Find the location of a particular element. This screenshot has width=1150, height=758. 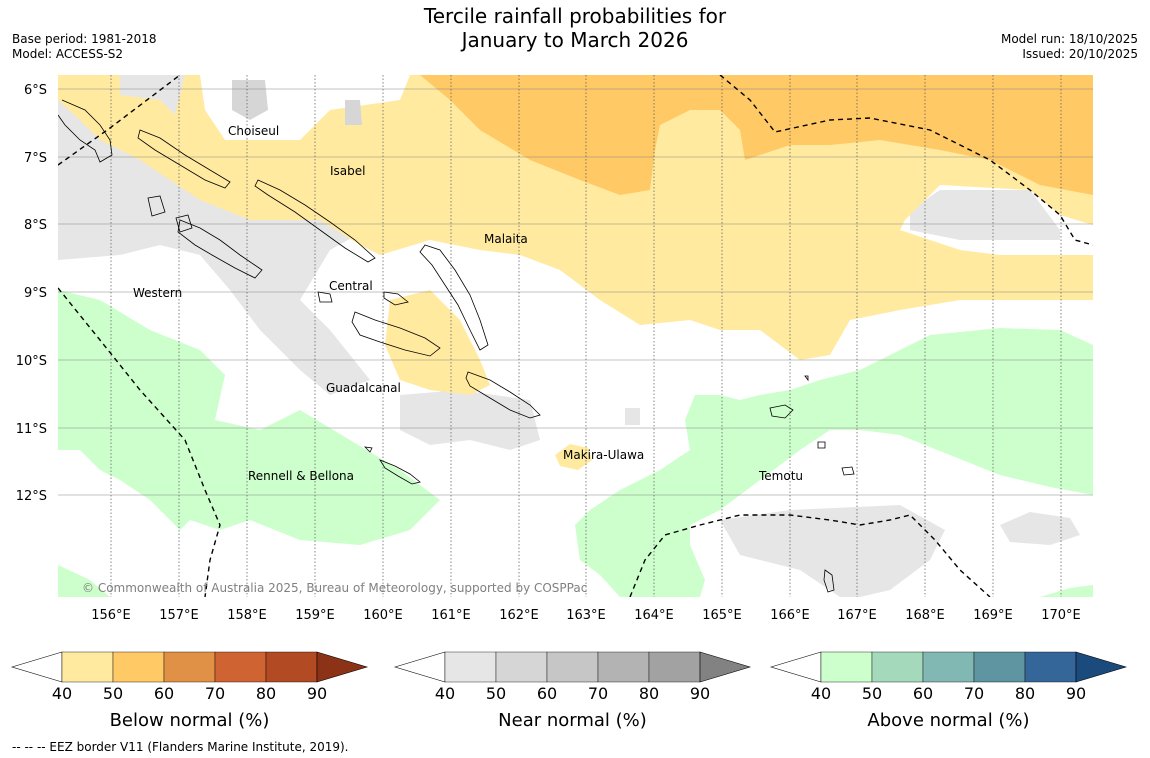

lon-tick: 161°E is located at coordinates (451, 615).